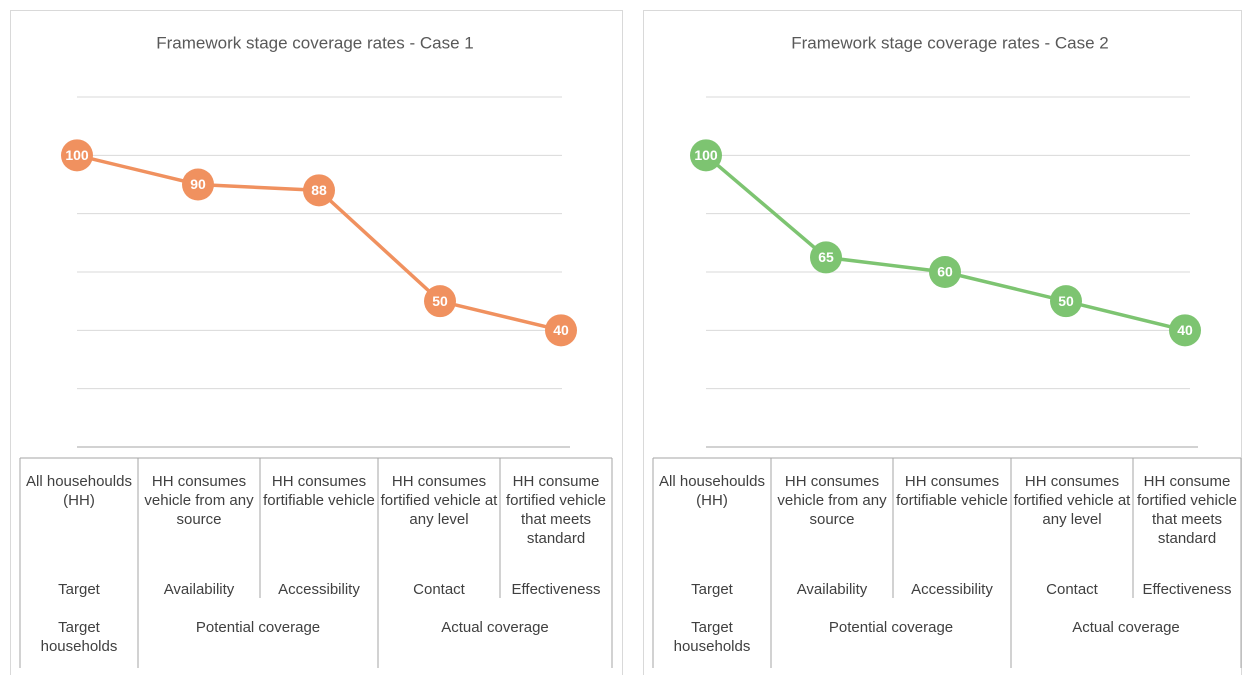  What do you see at coordinates (945, 243) in the screenshot?
I see `series-line` at bounding box center [945, 243].